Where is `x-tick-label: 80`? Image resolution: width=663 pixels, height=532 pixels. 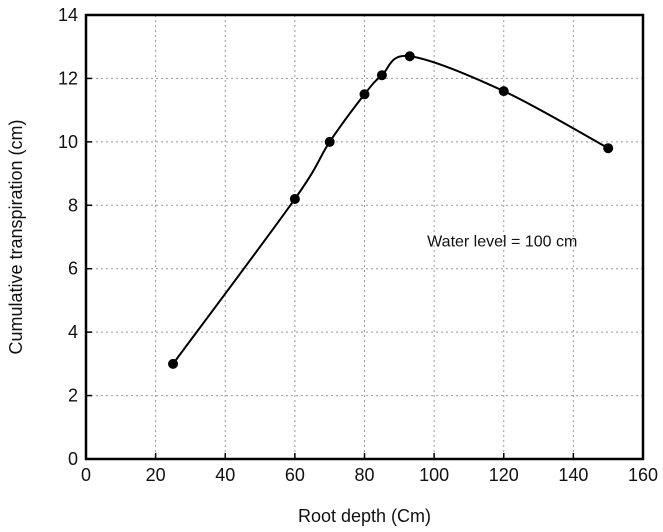 x-tick-label: 80 is located at coordinates (364, 475).